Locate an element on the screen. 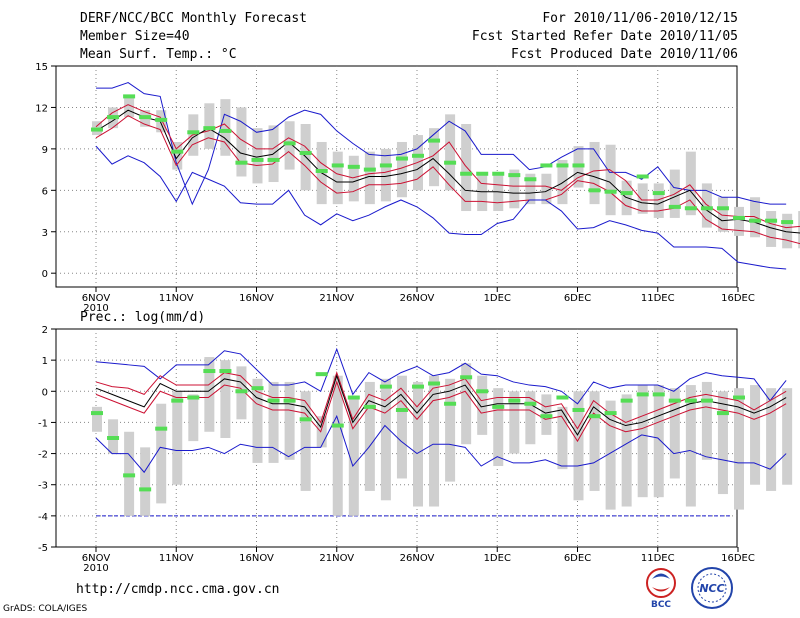 Image resolution: width=800 pixels, height=618 pixels. panel-title: Prec.: log(mm/d) is located at coordinates (142, 317).